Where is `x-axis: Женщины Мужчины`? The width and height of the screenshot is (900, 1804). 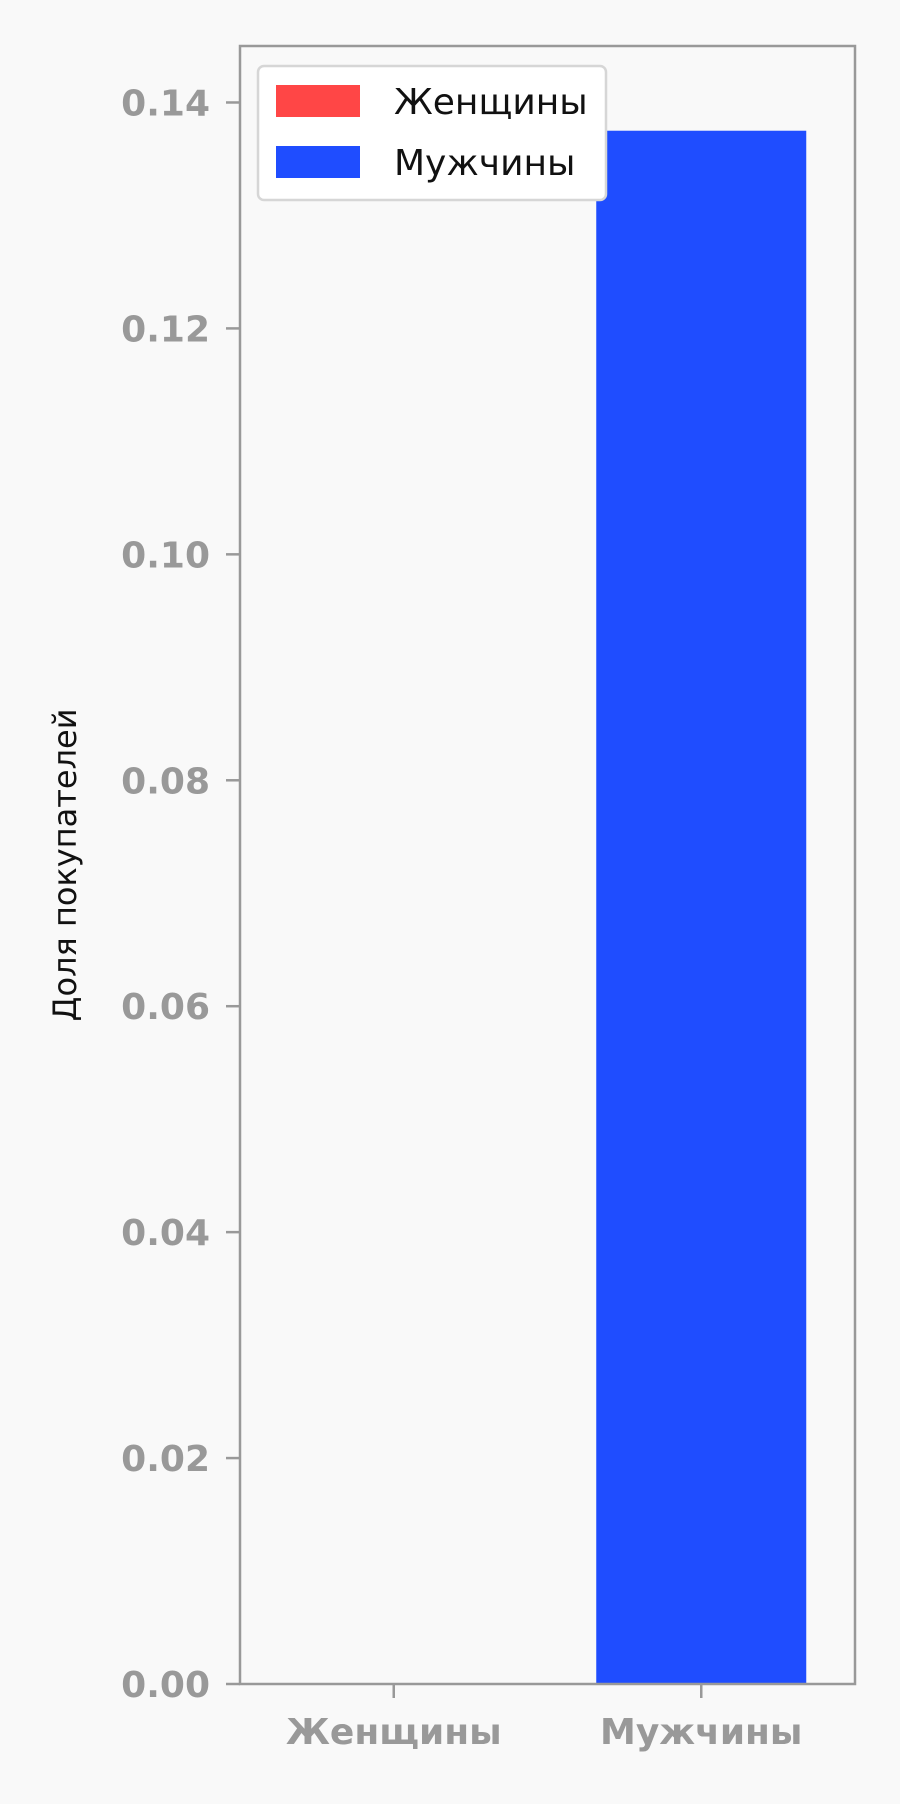
x-axis: Женщины Мужчины is located at coordinates (544, 1718).